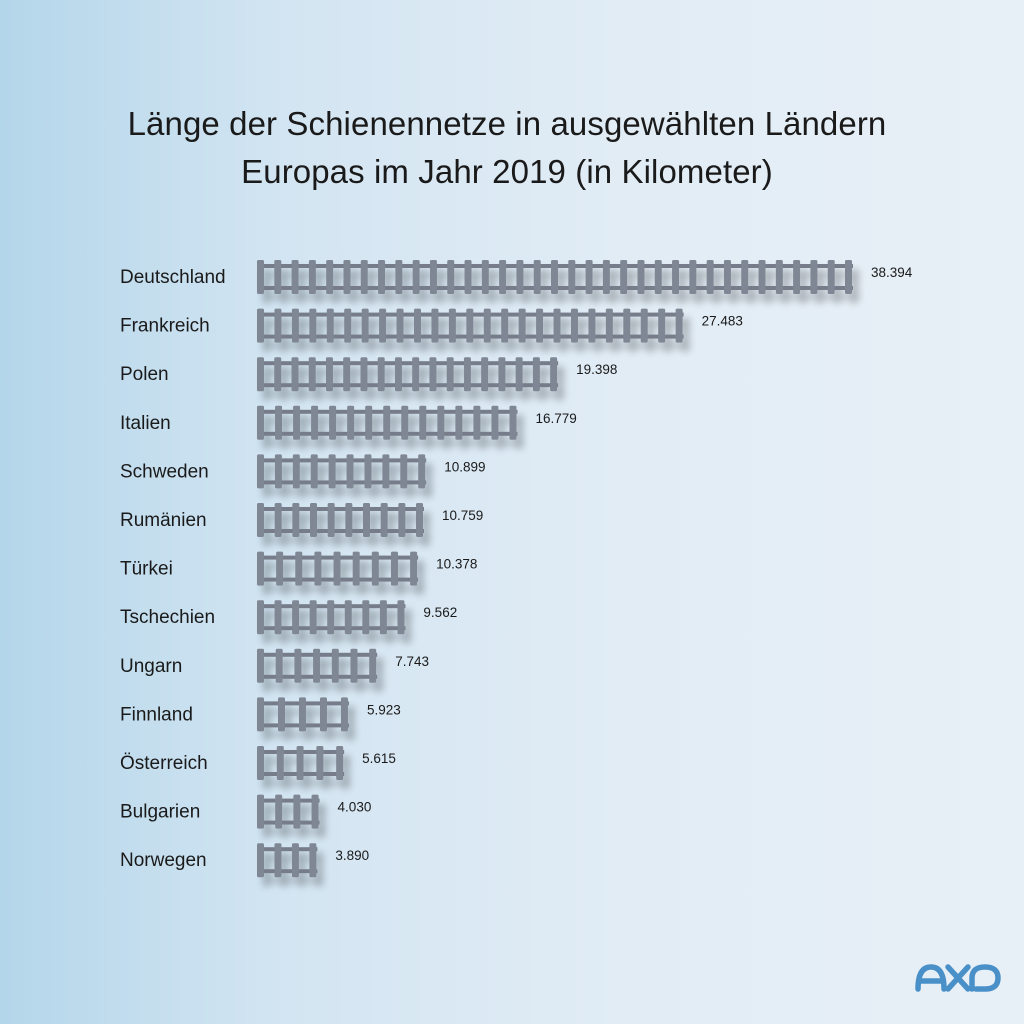 This screenshot has width=1024, height=1024. What do you see at coordinates (958, 978) in the screenshot?
I see `axo-logo-icon` at bounding box center [958, 978].